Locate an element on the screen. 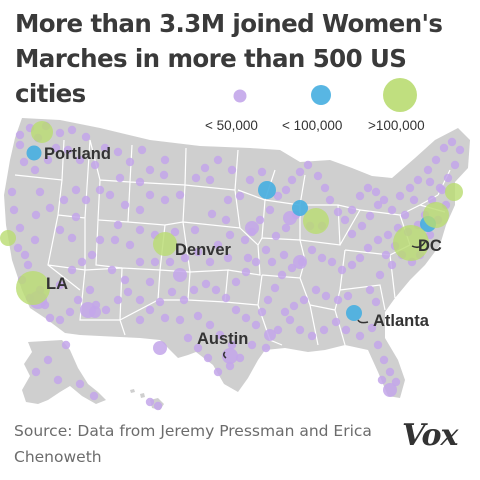  legend-label-small: < 50,000 is located at coordinates (231, 125).